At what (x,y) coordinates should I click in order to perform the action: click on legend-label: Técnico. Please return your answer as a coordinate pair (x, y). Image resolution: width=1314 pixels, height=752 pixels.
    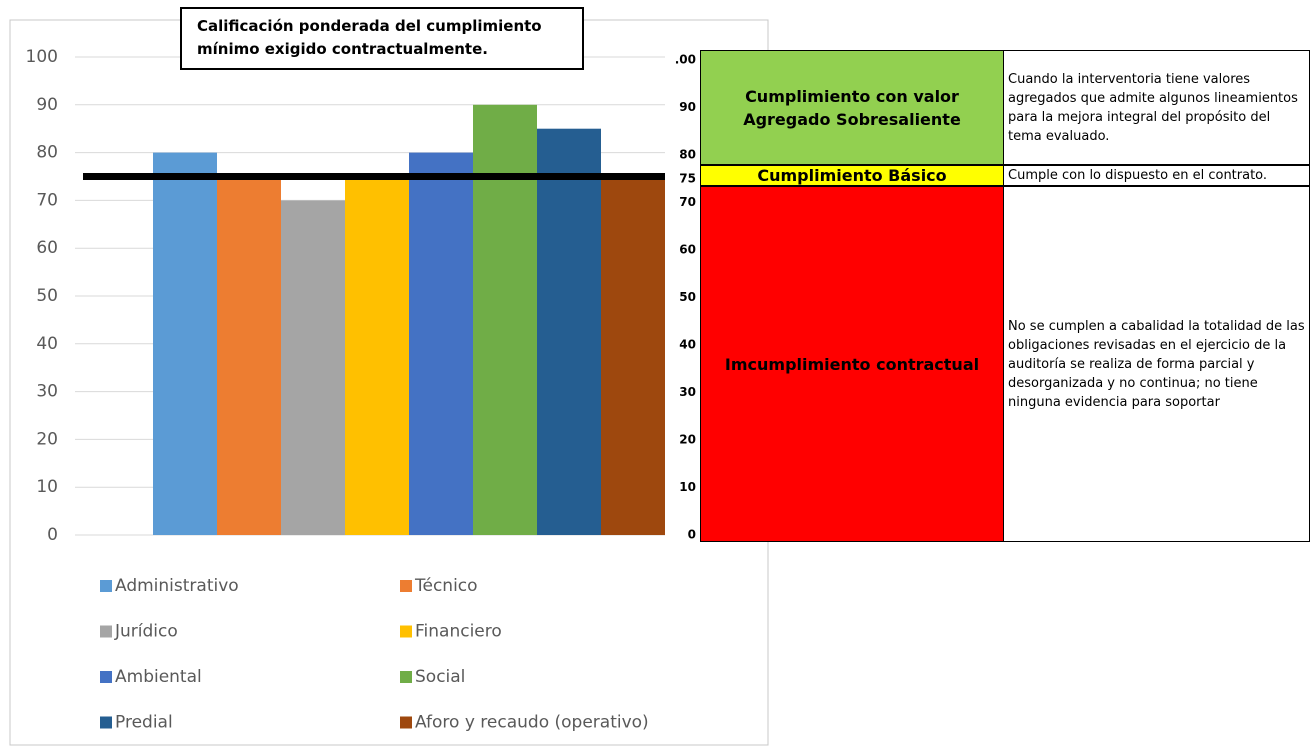
    Looking at the image, I should click on (446, 586).